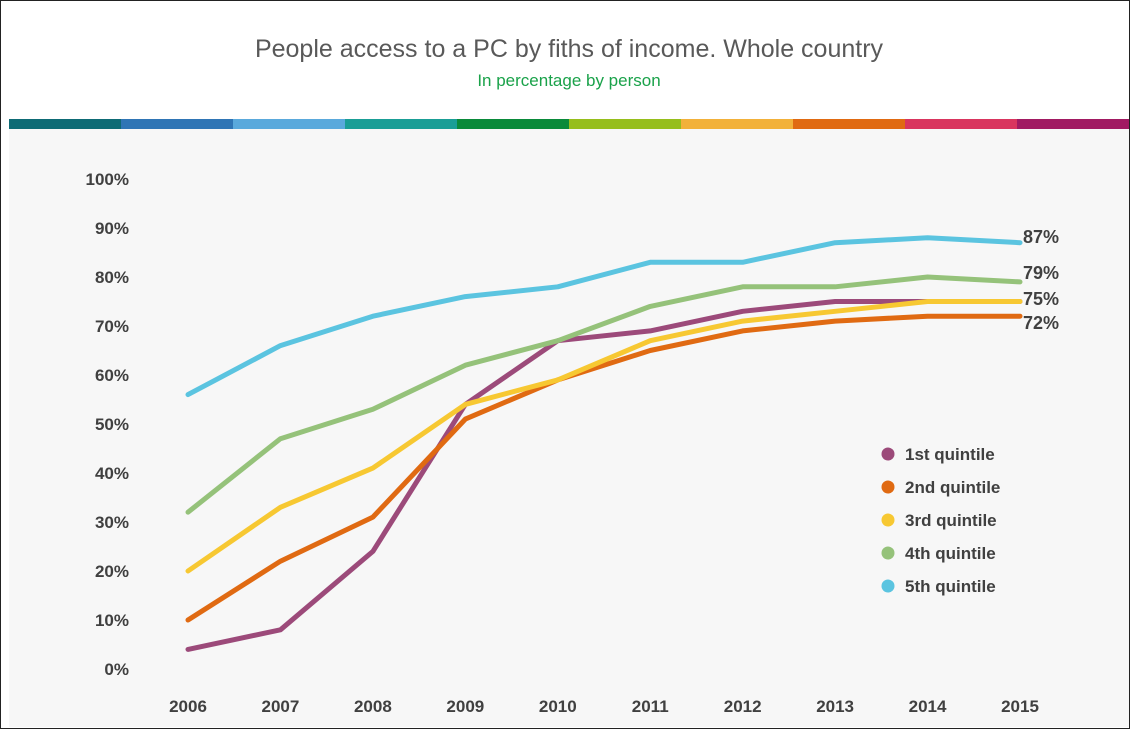 This screenshot has height=729, width=1130. Describe the element at coordinates (951, 520) in the screenshot. I see `legend-label: 3rd quintile` at that location.